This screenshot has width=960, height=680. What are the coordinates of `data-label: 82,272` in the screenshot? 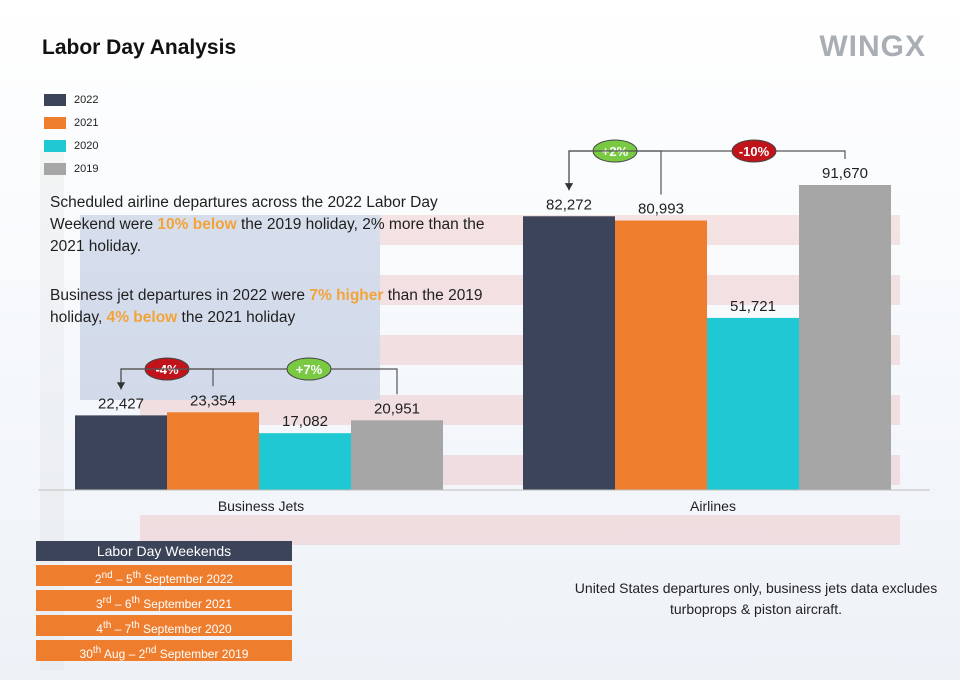 It's located at (569, 204).